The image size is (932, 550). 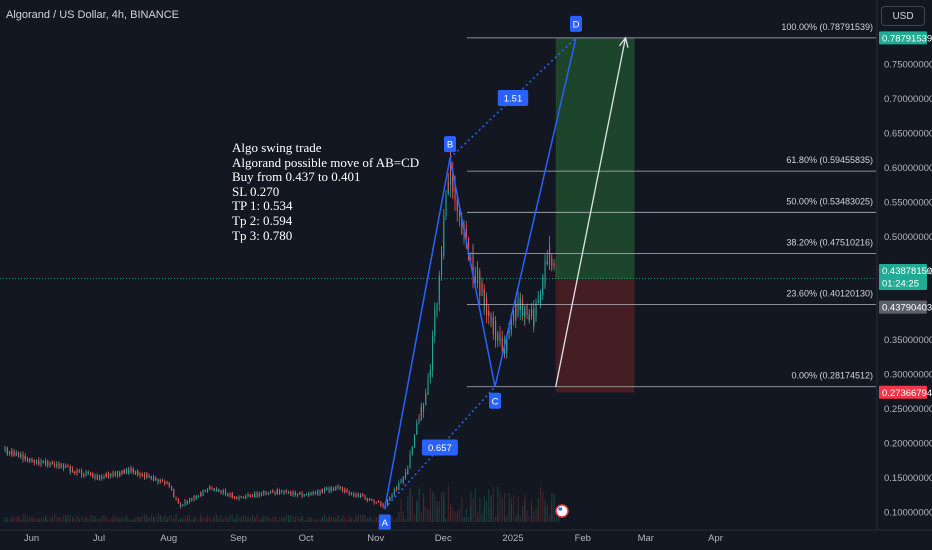 What do you see at coordinates (829, 242) in the screenshot?
I see `fib-level-label: 38.20% (0.47510216)` at bounding box center [829, 242].